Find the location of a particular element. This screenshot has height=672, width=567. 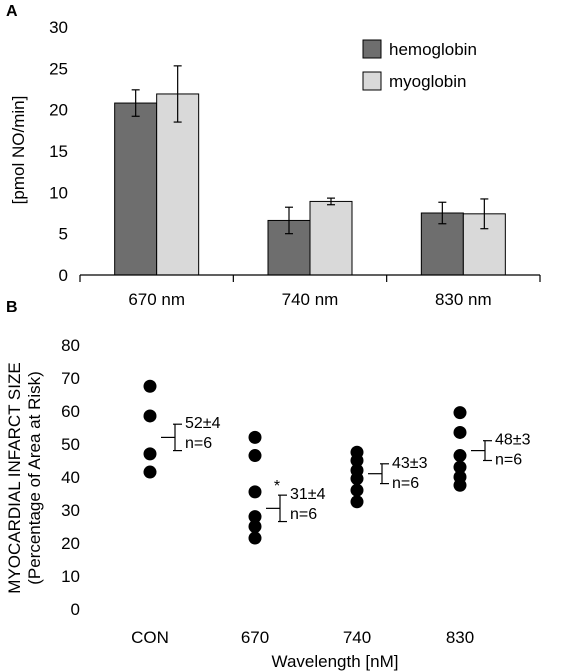

panel-b-mean-label: 48±3 is located at coordinates (513, 440).